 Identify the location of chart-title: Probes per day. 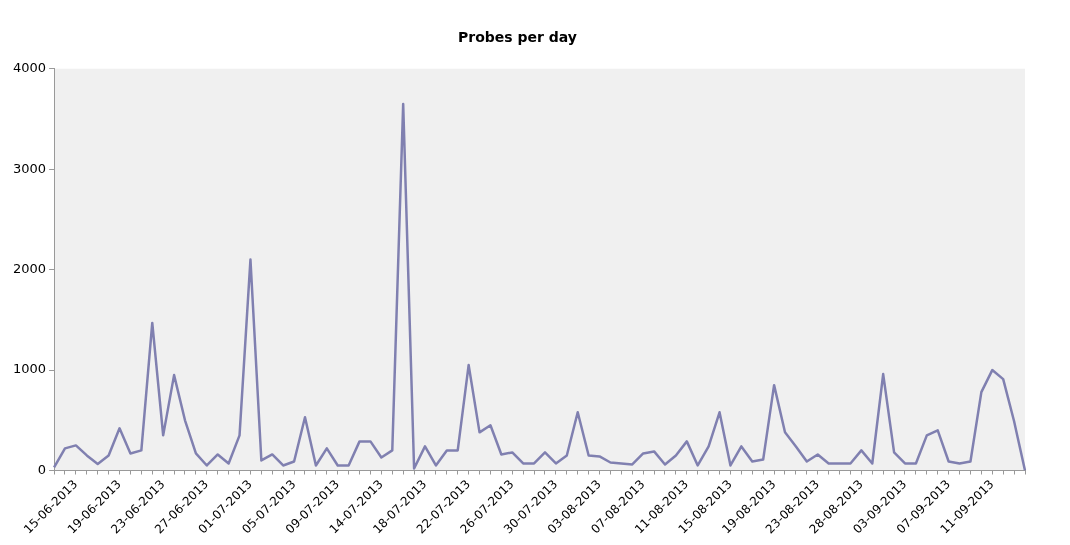
(517, 37).